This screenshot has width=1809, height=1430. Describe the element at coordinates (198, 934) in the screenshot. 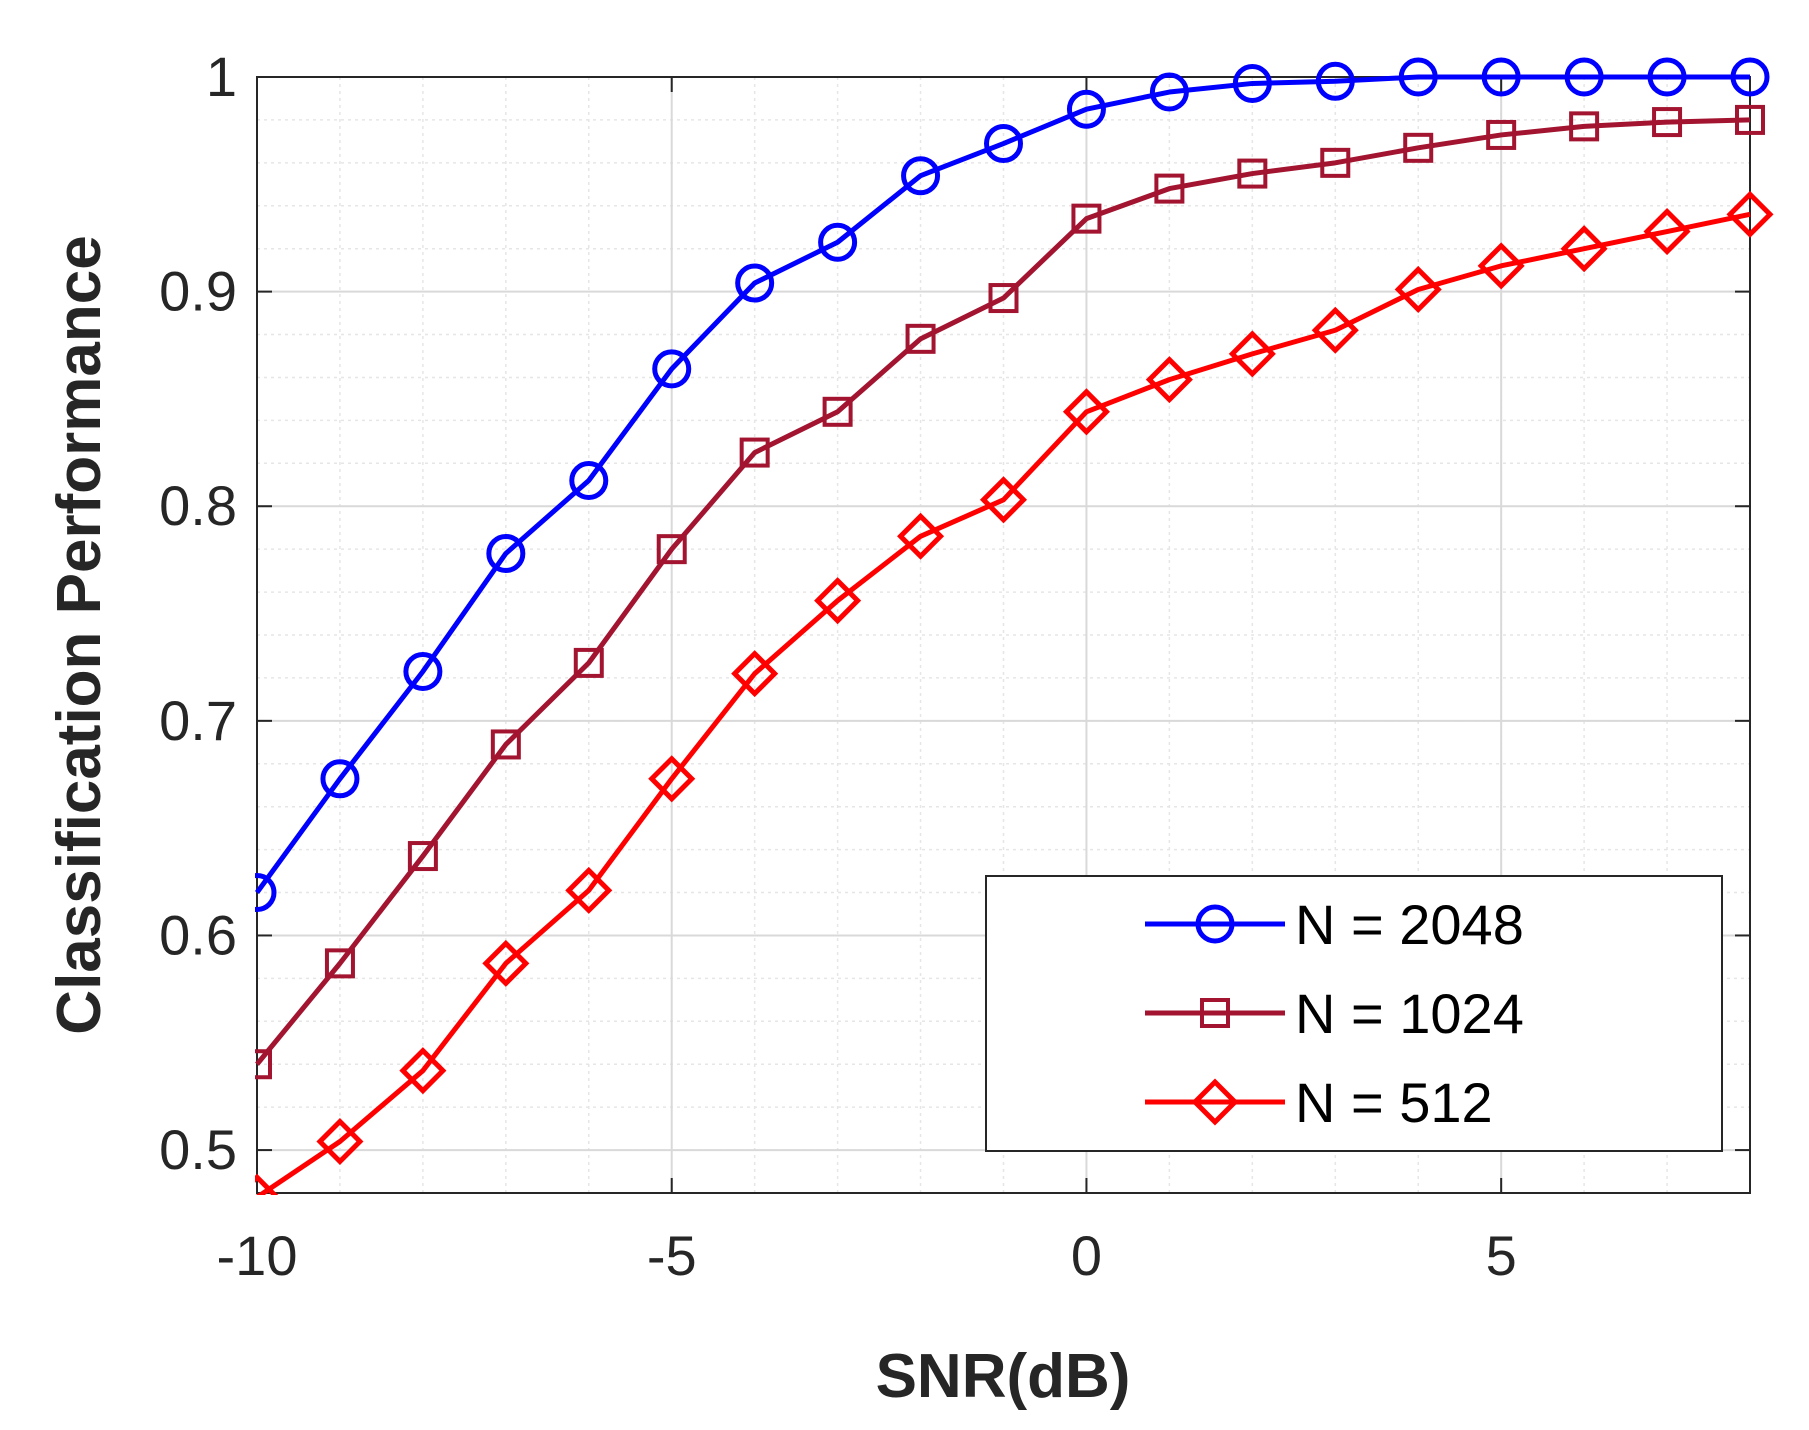

I see `y-tick-label: 0.6` at that location.